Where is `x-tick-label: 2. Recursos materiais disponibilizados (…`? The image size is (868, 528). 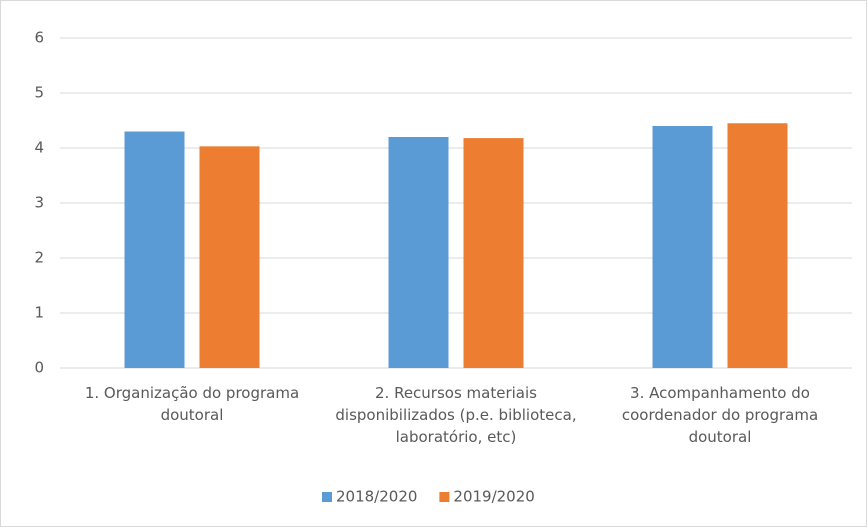
x-tick-label: 2. Recursos materiais disponibilizados (… is located at coordinates (456, 415).